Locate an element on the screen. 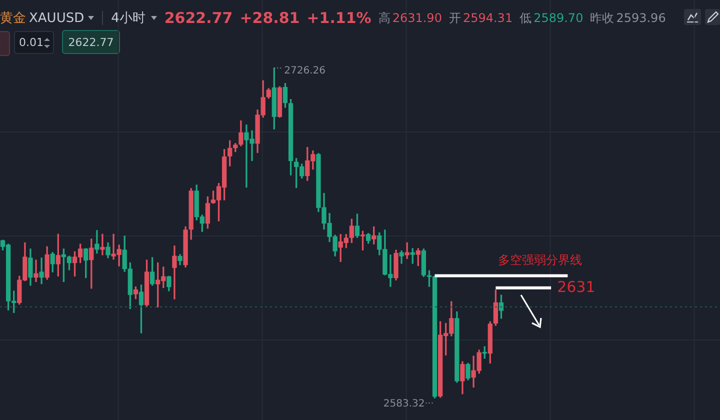 The image size is (720, 420). annotation: 2726.26 is located at coordinates (305, 71).